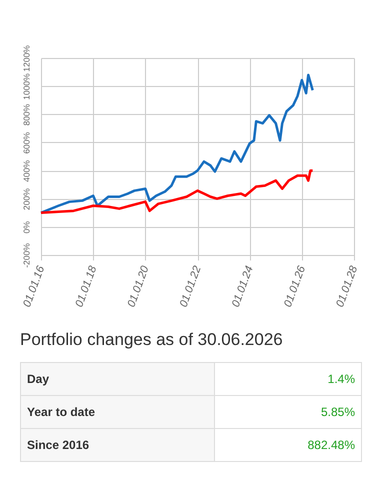 This screenshot has height=491, width=382. What do you see at coordinates (331, 445) in the screenshot?
I see `text: 882.48%` at bounding box center [331, 445].